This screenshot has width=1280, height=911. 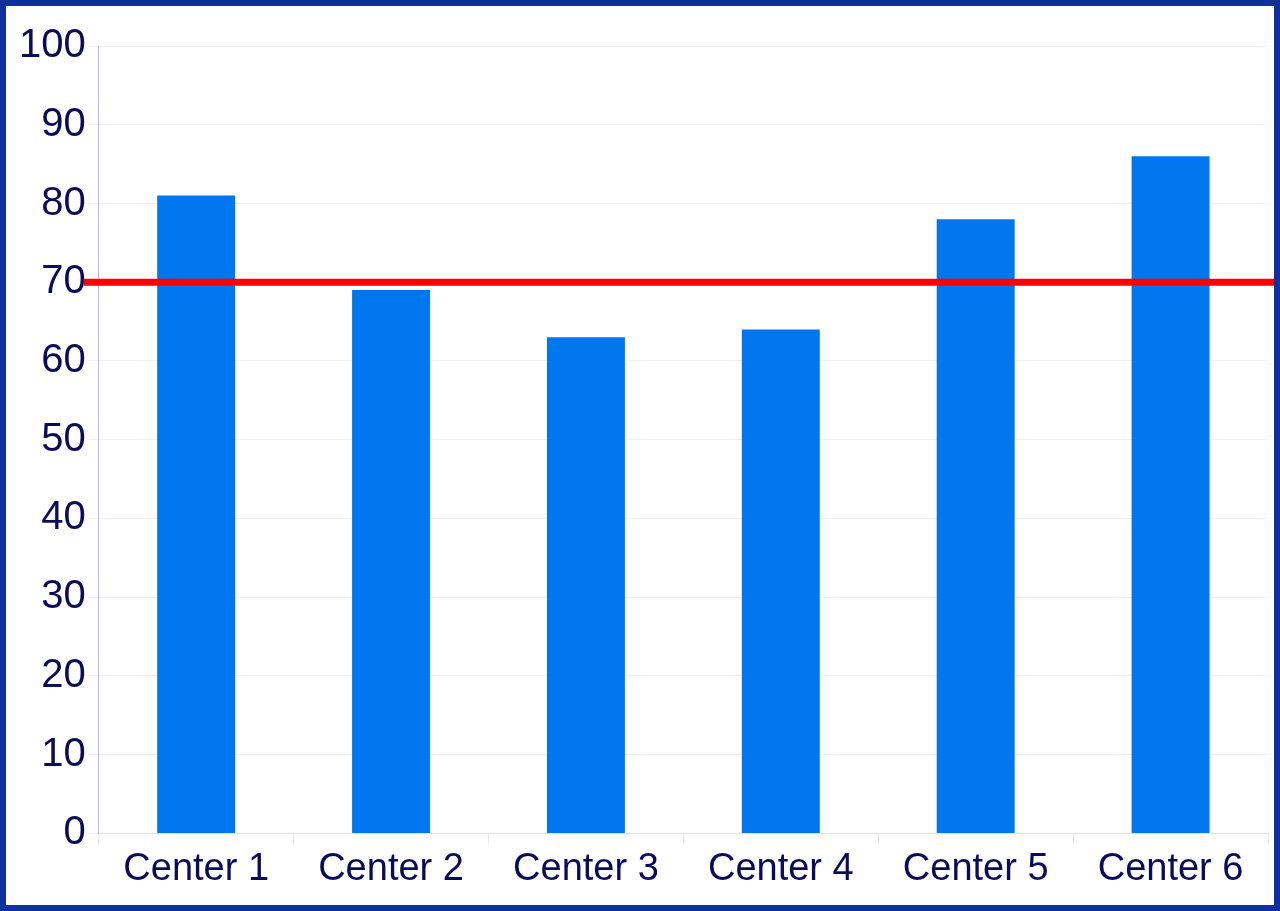 I want to click on x-tick-label: Center 6, so click(x=1170, y=866).